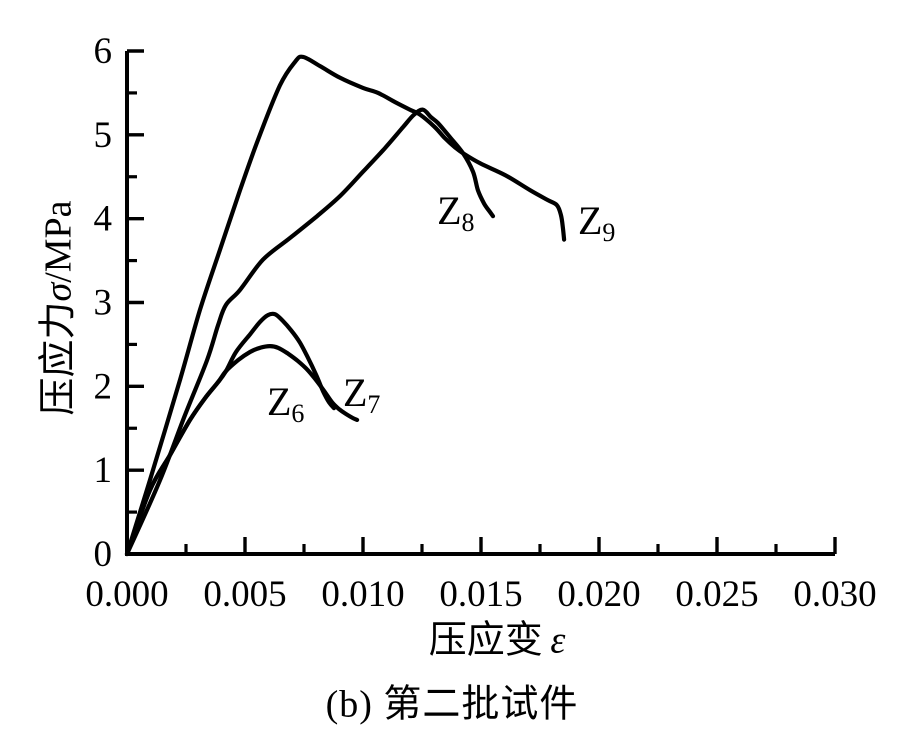  I want to click on x-tick-label: 0.005, so click(244, 594).